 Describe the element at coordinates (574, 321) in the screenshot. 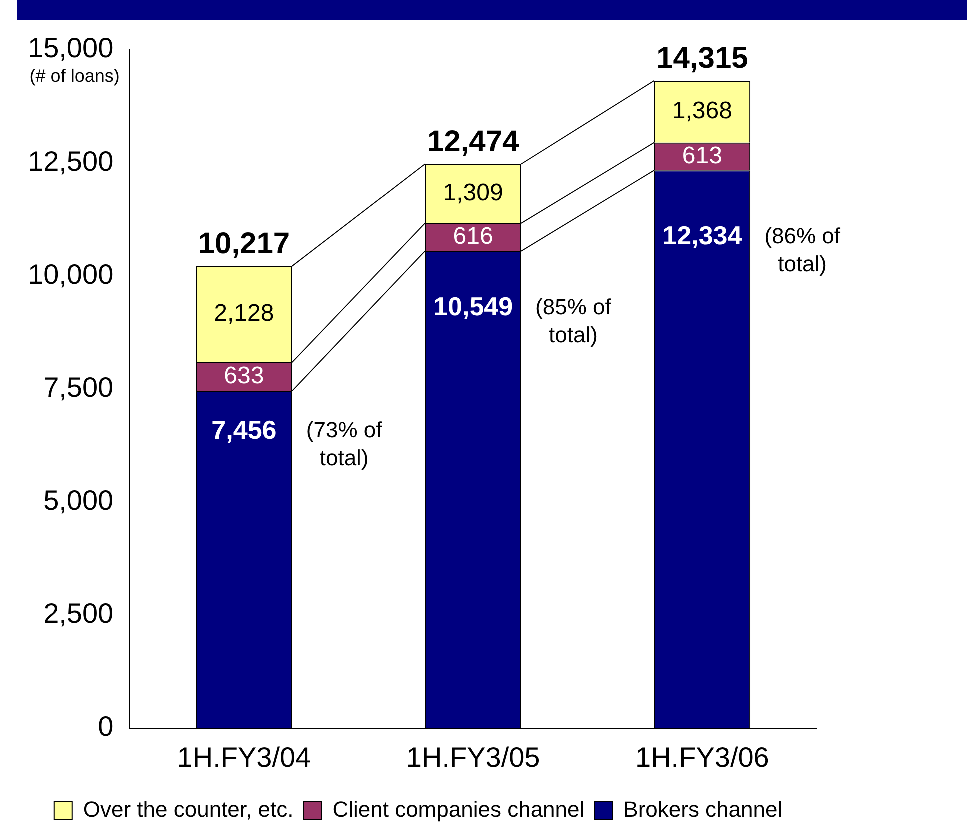

I see `annotation: (85% of total)` at that location.